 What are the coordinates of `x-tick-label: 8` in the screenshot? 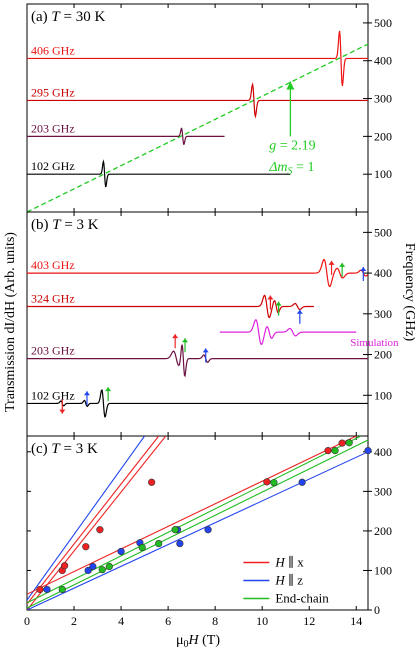 It's located at (215, 621).